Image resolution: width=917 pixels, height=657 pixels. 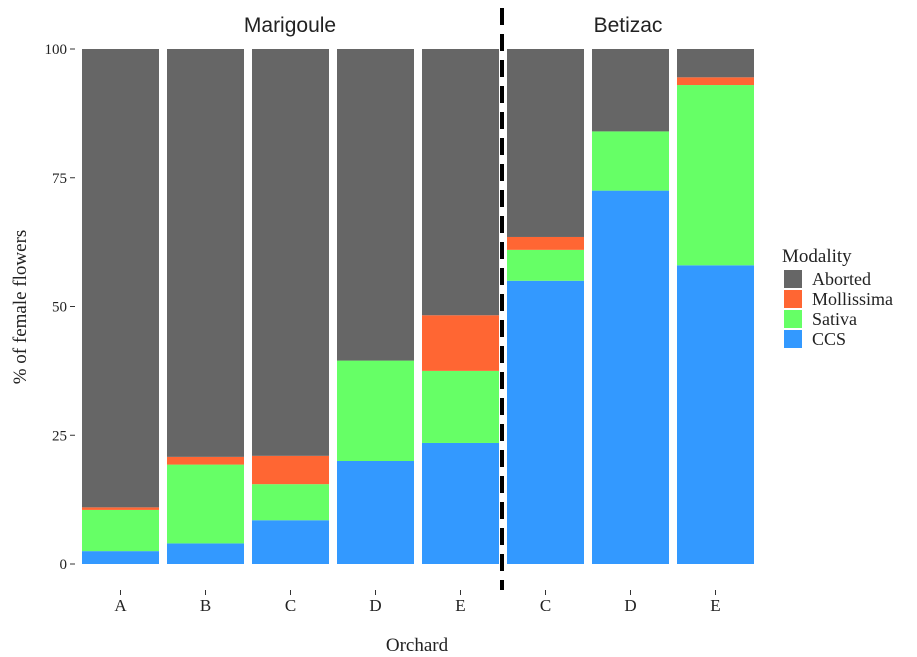 What do you see at coordinates (290, 25) in the screenshot?
I see `facet-label-marigoule: Marigoule` at bounding box center [290, 25].